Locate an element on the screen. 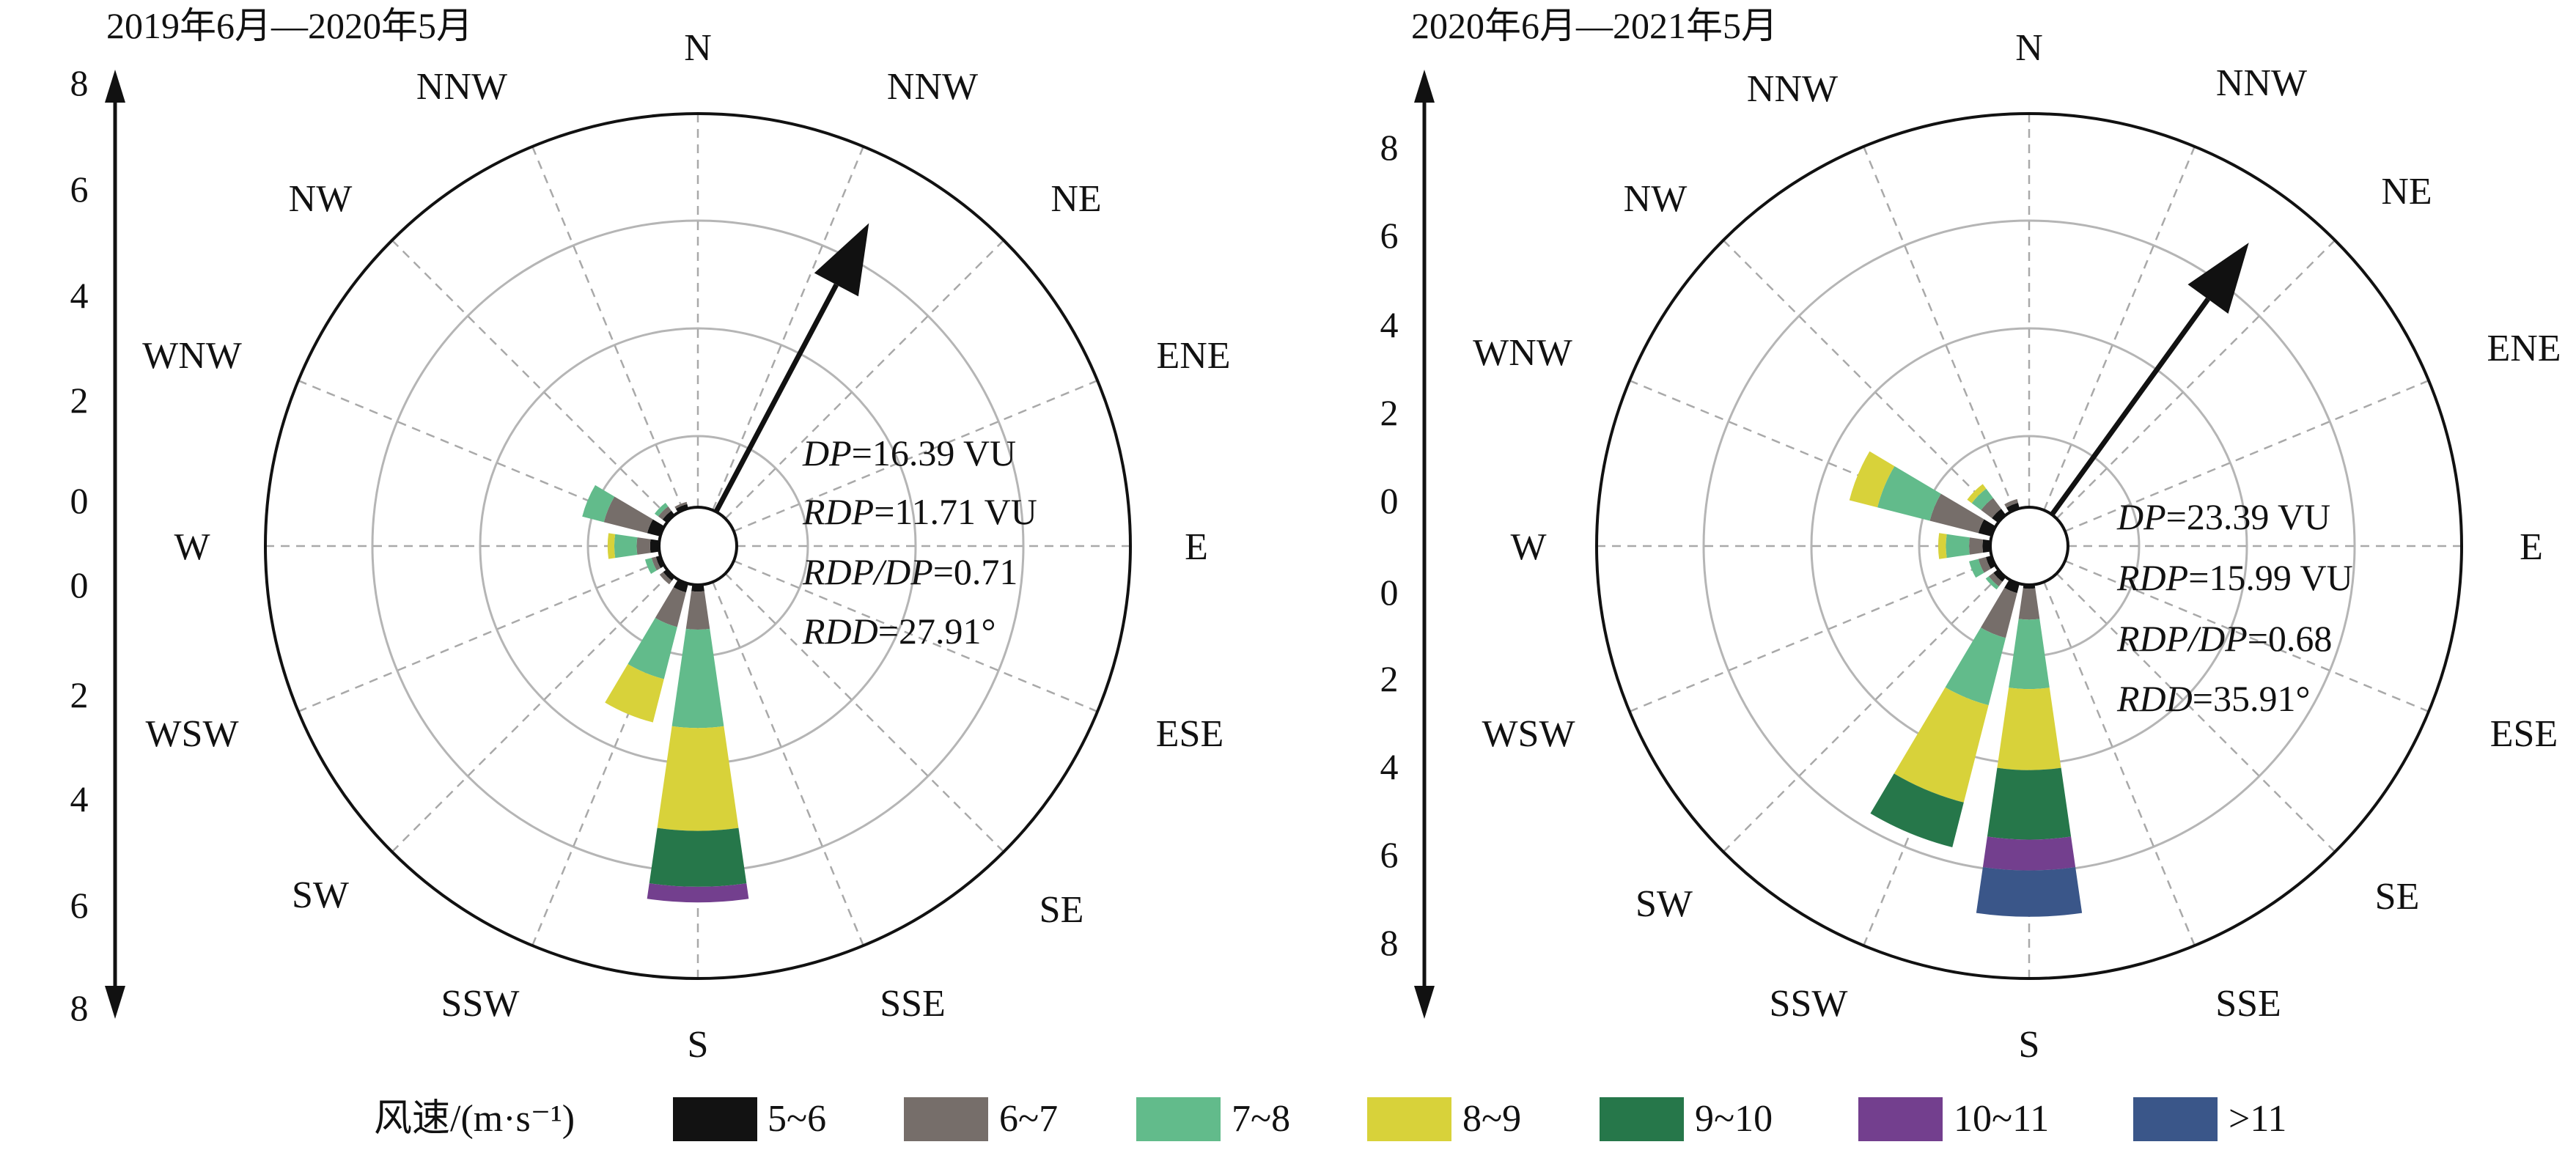  panel-2-tick-upper-4: 4 is located at coordinates (1389, 324).